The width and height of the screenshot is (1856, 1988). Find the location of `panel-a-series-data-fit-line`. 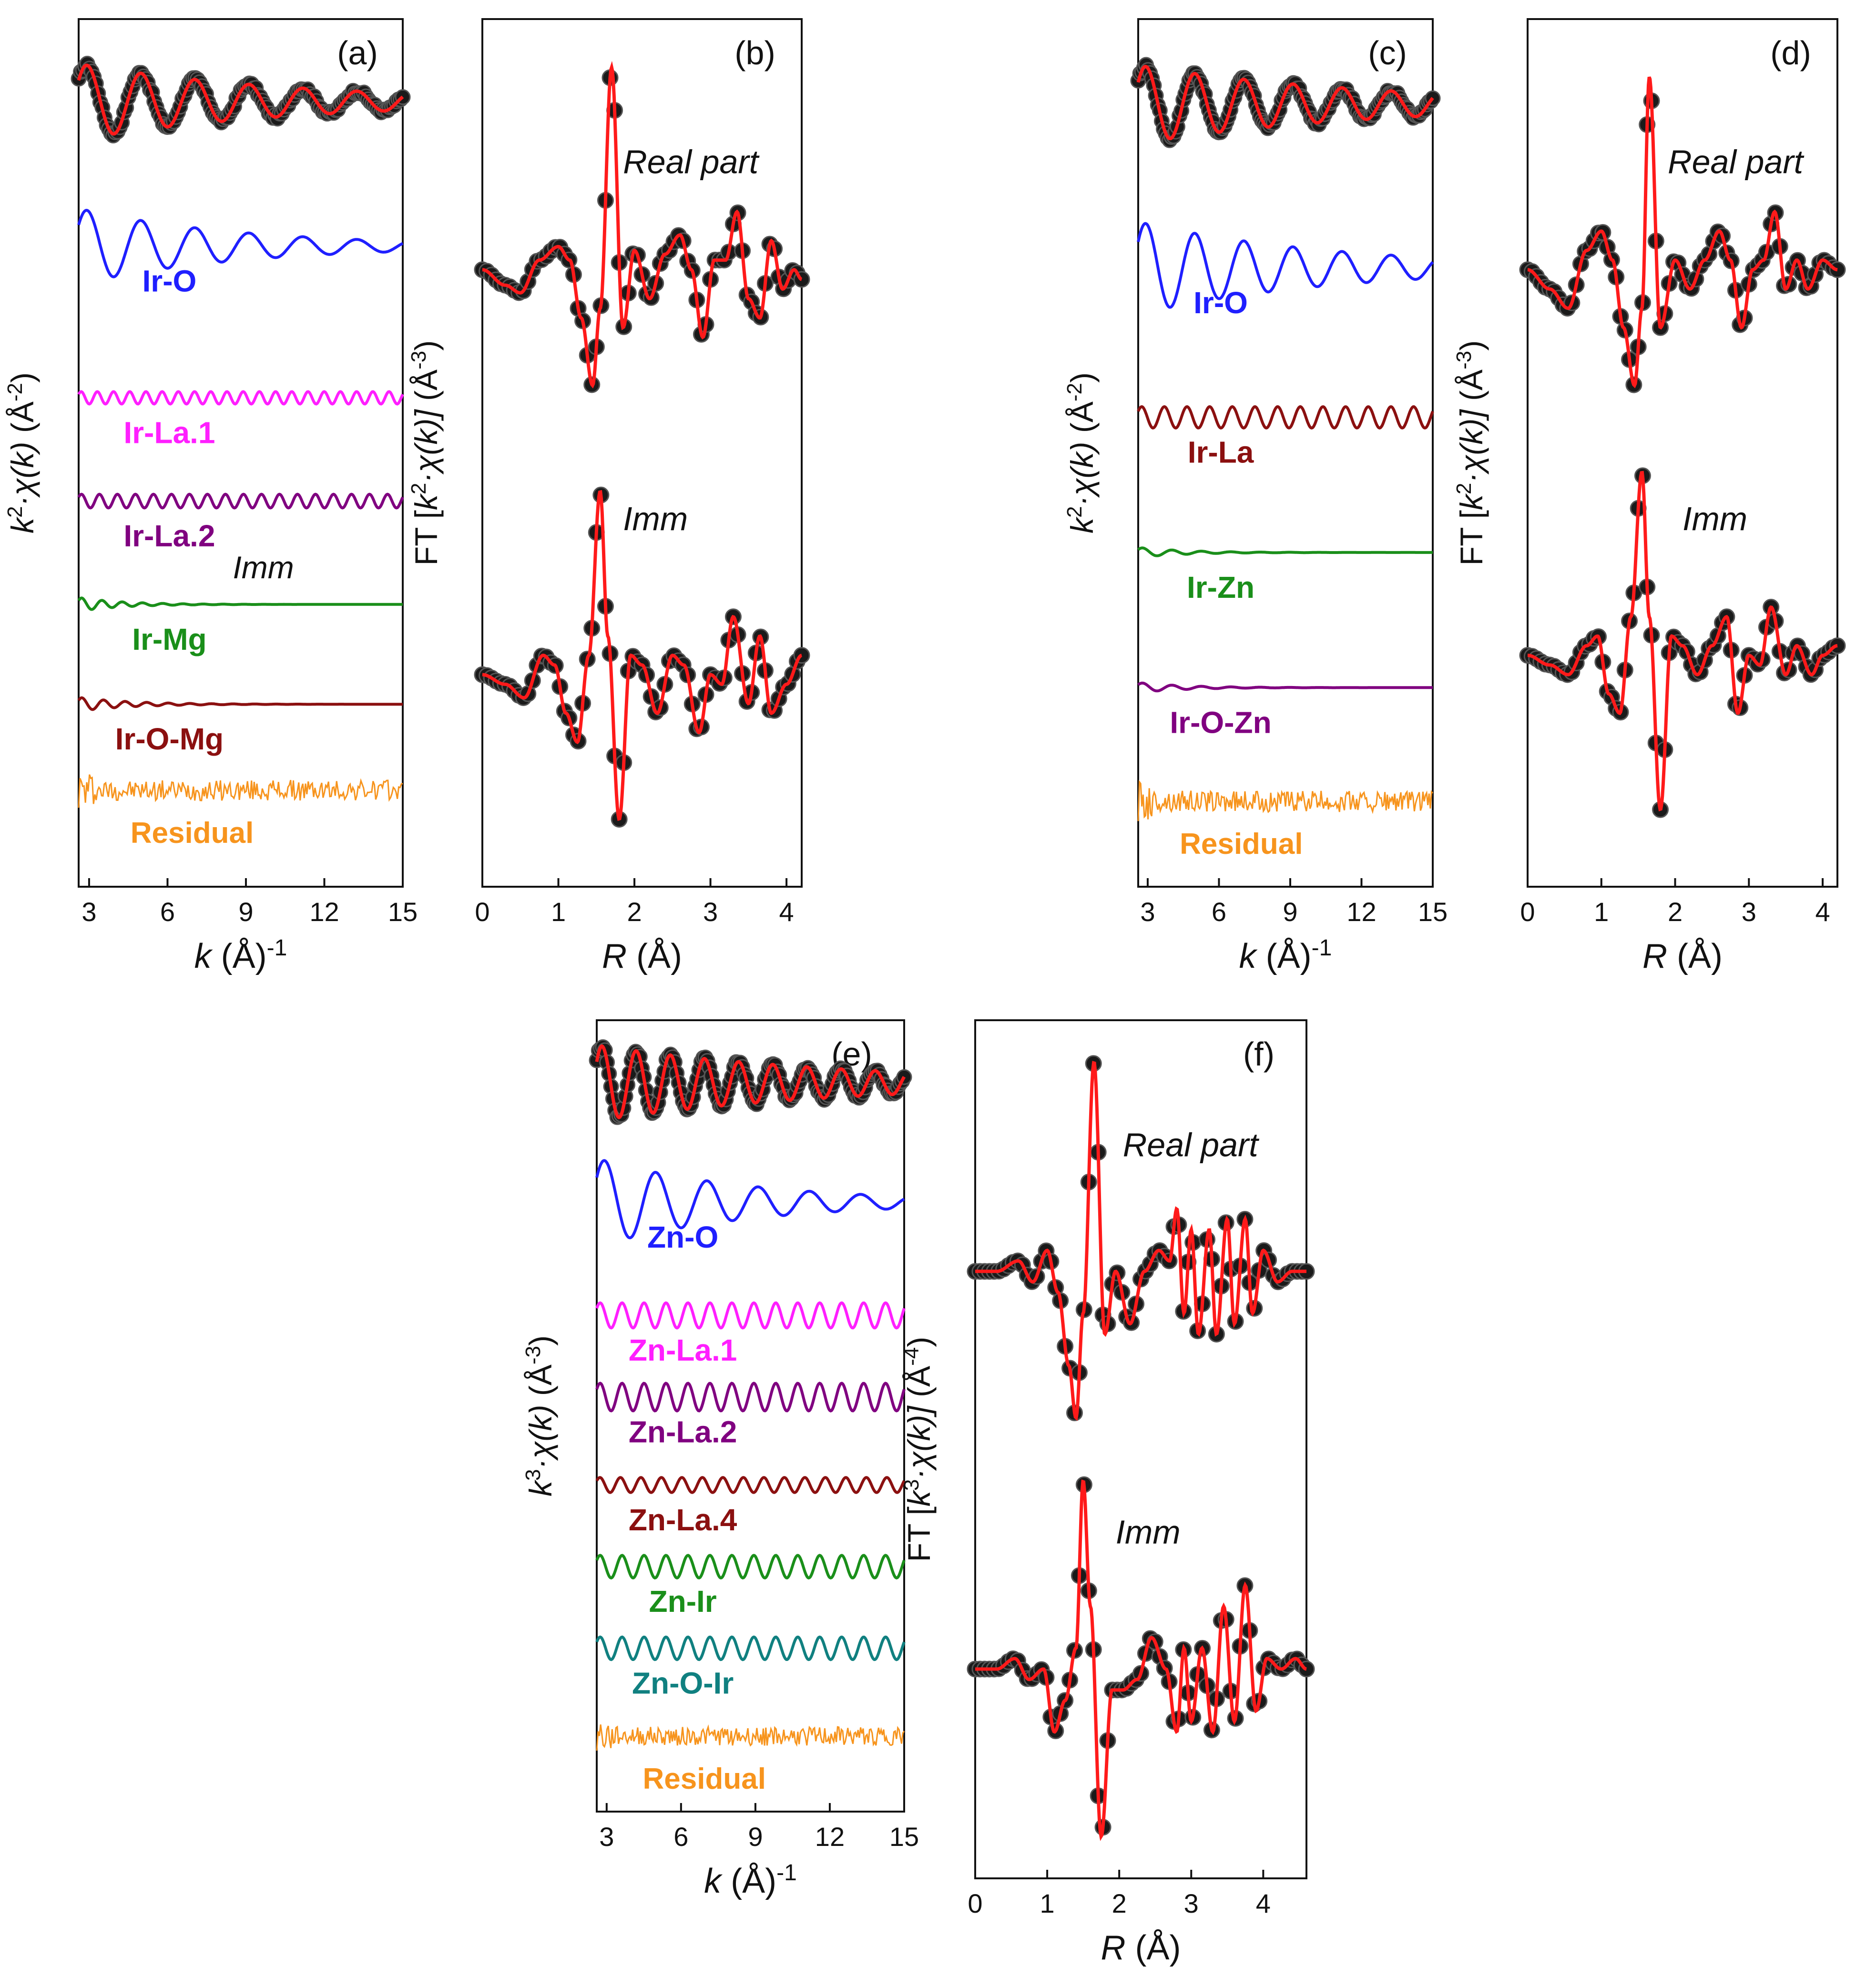

panel-a-series-data-fit-line is located at coordinates (240, 99).